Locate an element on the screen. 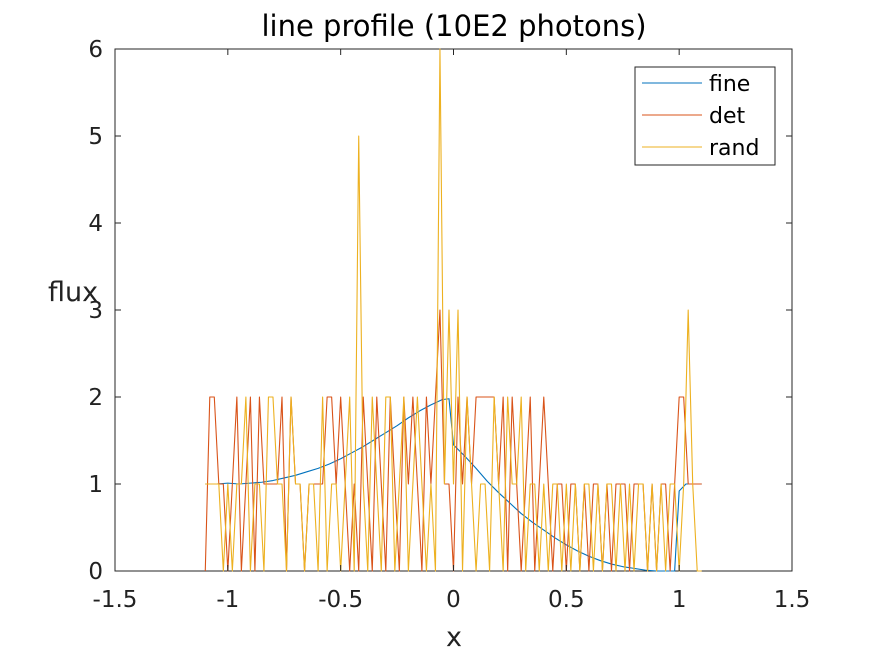 The height and width of the screenshot is (656, 875). legend-label-fine: fine is located at coordinates (729, 84).